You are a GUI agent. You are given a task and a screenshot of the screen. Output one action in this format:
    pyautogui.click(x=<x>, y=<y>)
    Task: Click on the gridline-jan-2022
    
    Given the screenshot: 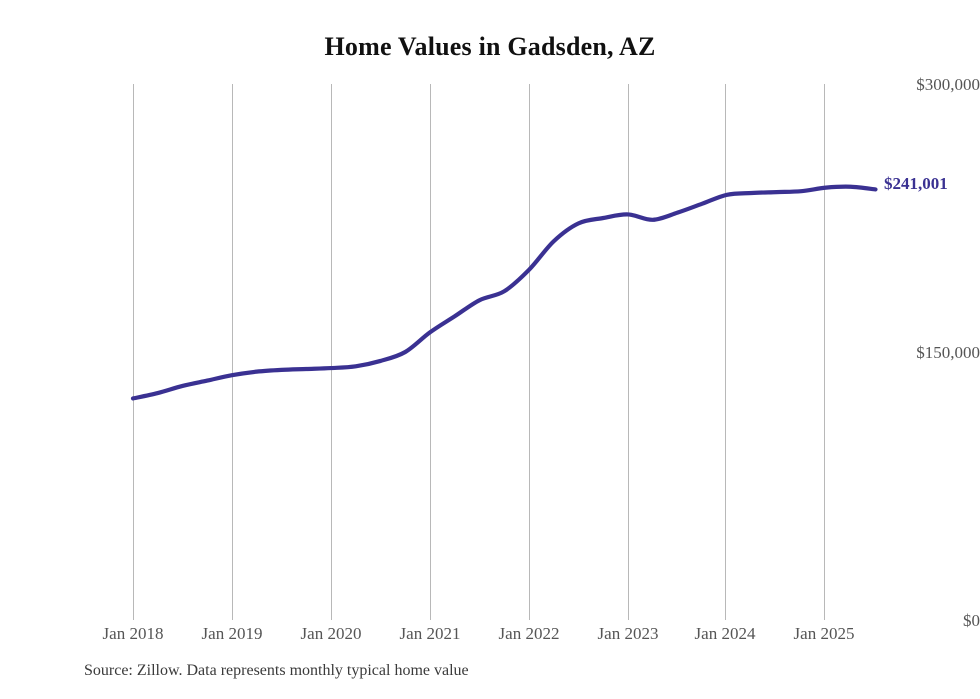 What is the action you would take?
    pyautogui.click(x=529, y=352)
    